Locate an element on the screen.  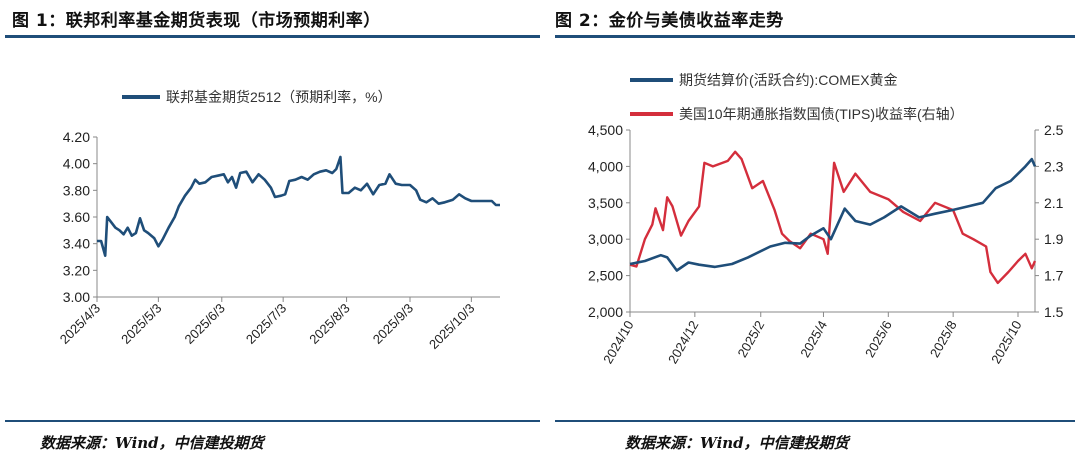
y-tick-label: 3.00 is located at coordinates (76, 297).